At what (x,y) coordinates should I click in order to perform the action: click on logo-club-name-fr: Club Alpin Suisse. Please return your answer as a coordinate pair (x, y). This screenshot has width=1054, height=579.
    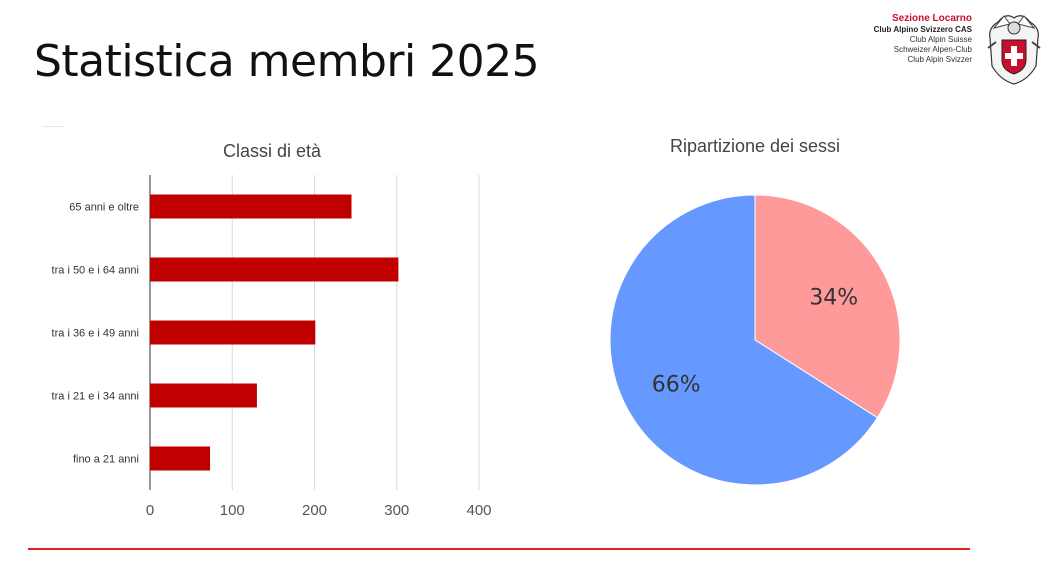
    Looking at the image, I should click on (940, 39).